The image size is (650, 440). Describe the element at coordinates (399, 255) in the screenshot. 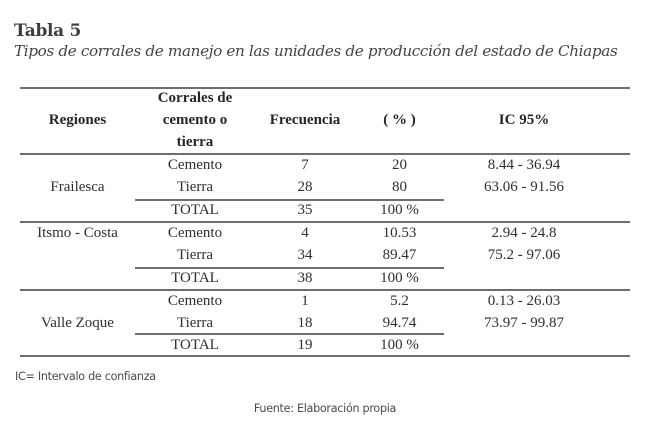

I see `porcentaje-cell: 89.47` at that location.